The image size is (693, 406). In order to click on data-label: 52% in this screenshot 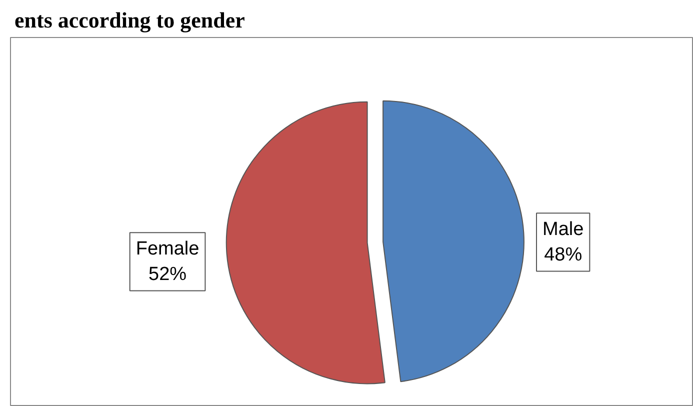, I will do `click(167, 274)`.